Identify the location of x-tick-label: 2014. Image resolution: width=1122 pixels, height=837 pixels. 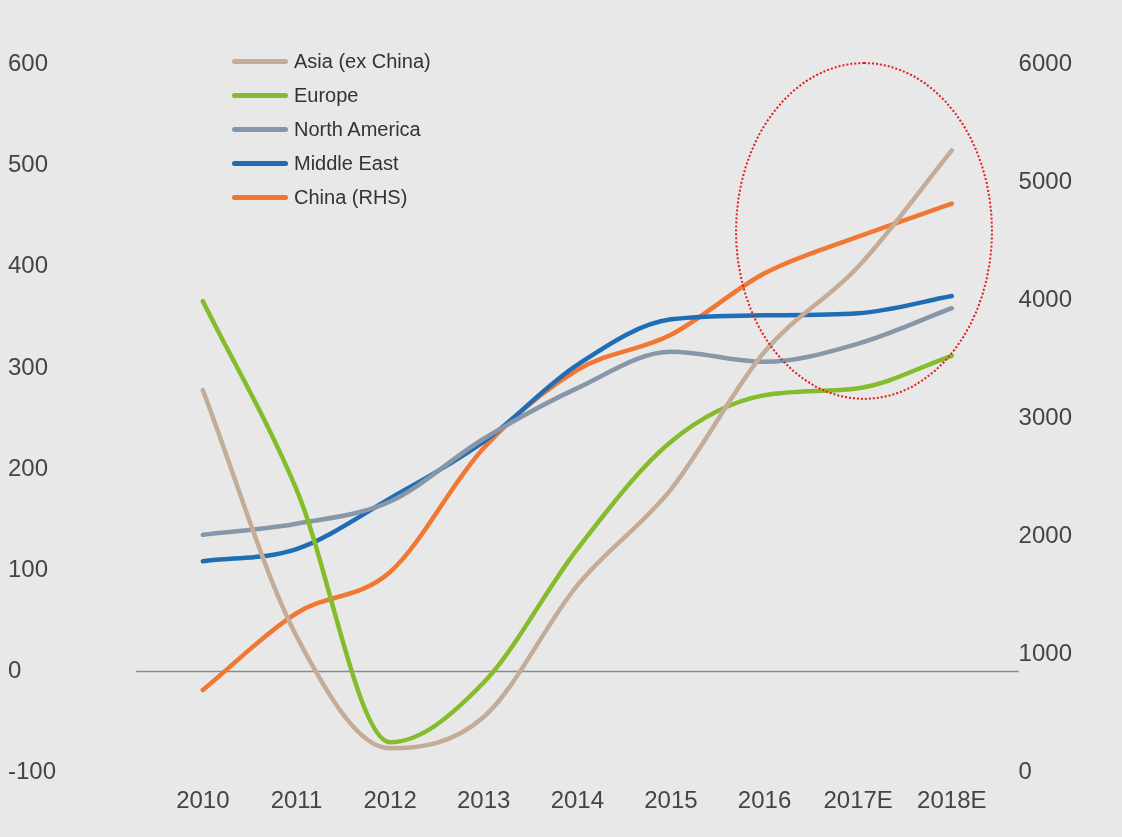
(577, 799).